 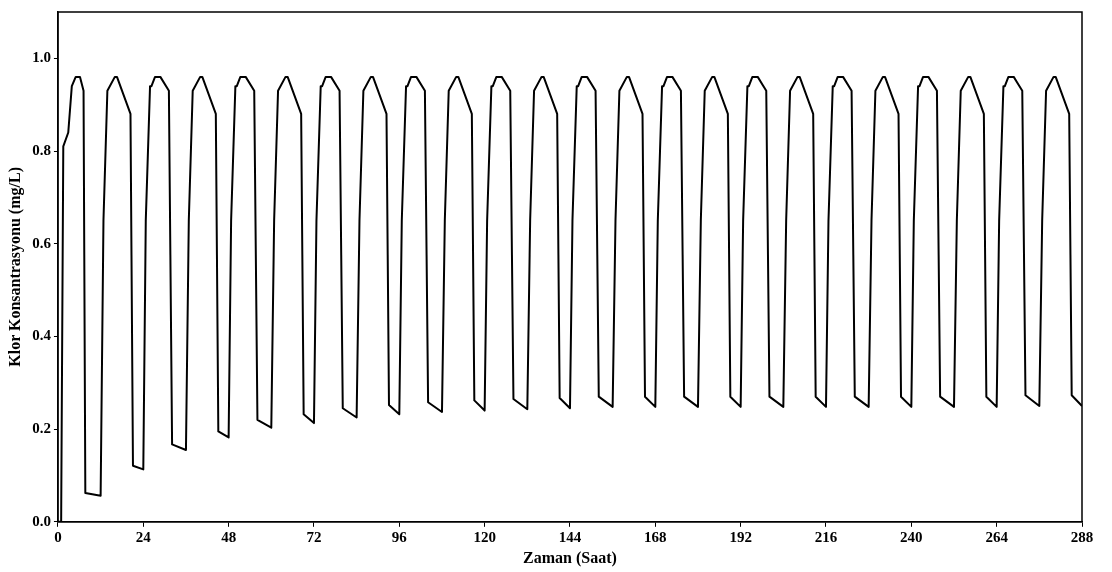 I want to click on y-tick-label: 0.0, so click(x=41, y=520).